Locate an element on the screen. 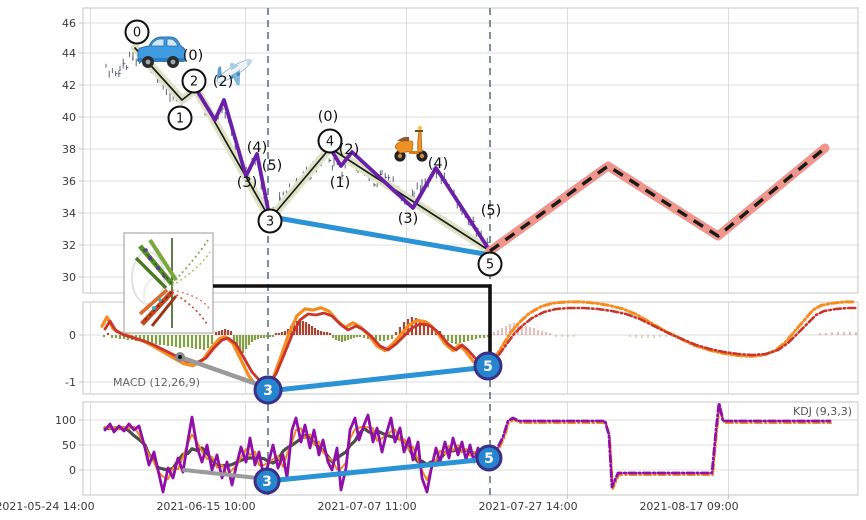 This screenshot has height=520, width=866. x-axis-label: 2021-08-17 09:00 is located at coordinates (688, 506).